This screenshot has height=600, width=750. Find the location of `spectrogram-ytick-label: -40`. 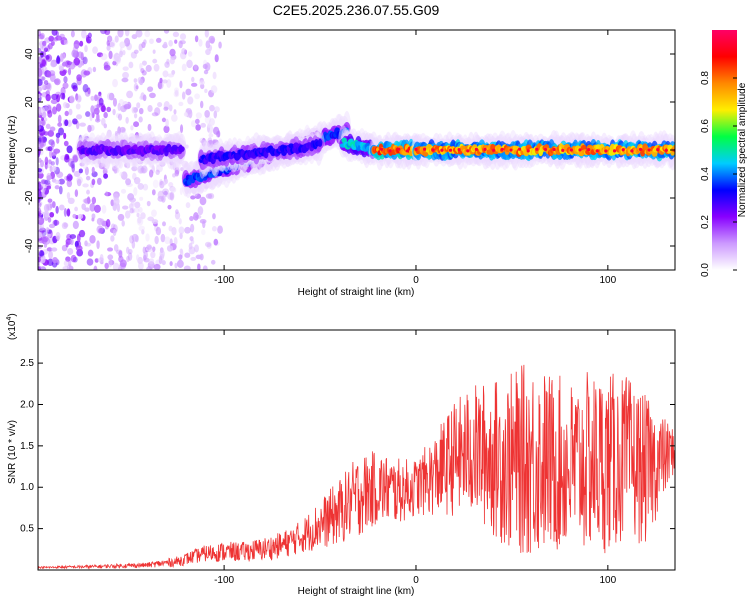

spectrogram-ytick-label: -40 is located at coordinates (29, 245).